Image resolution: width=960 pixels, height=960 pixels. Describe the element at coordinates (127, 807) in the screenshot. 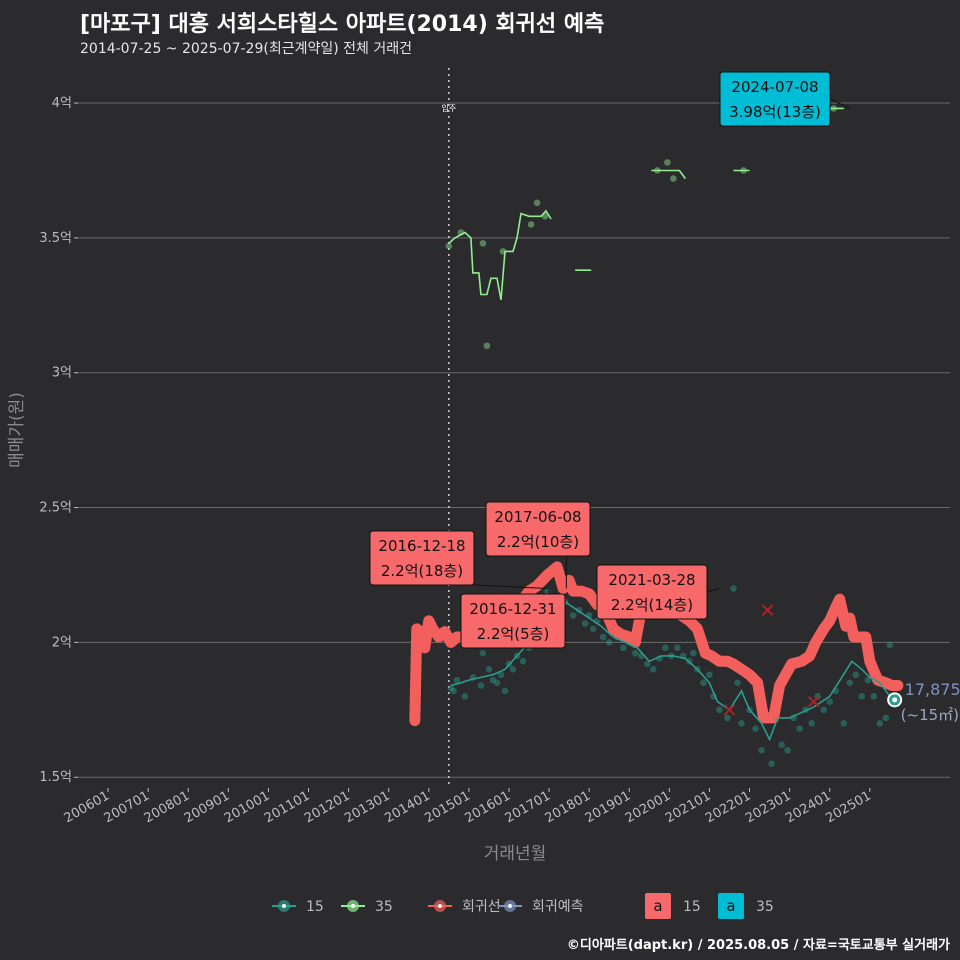

I see `x-tick-label: 200701` at that location.